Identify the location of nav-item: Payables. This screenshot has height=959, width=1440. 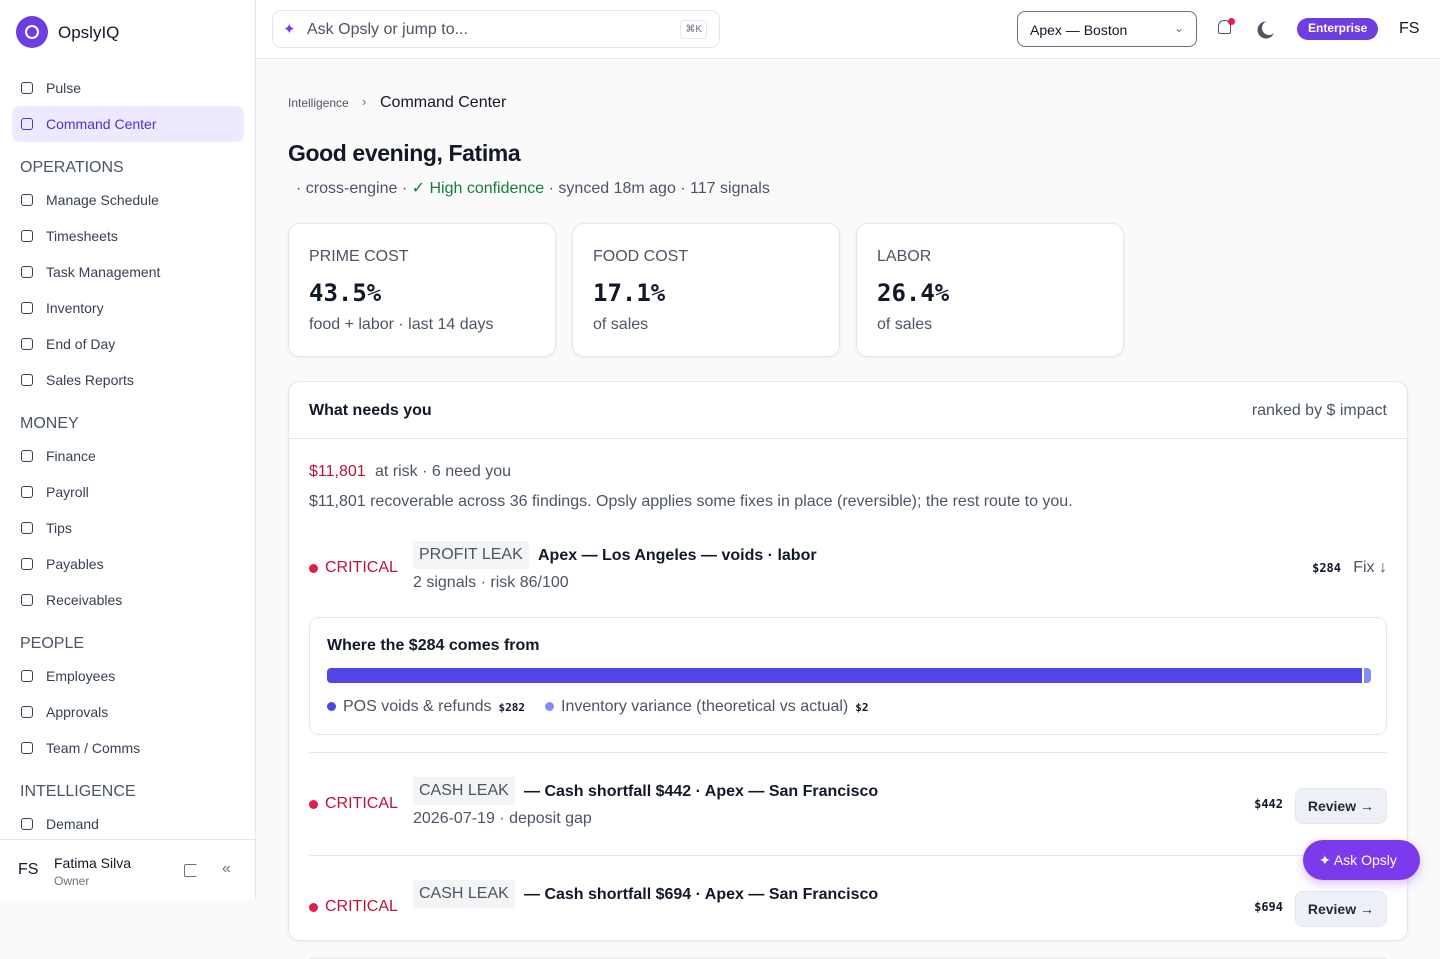
(128, 564).